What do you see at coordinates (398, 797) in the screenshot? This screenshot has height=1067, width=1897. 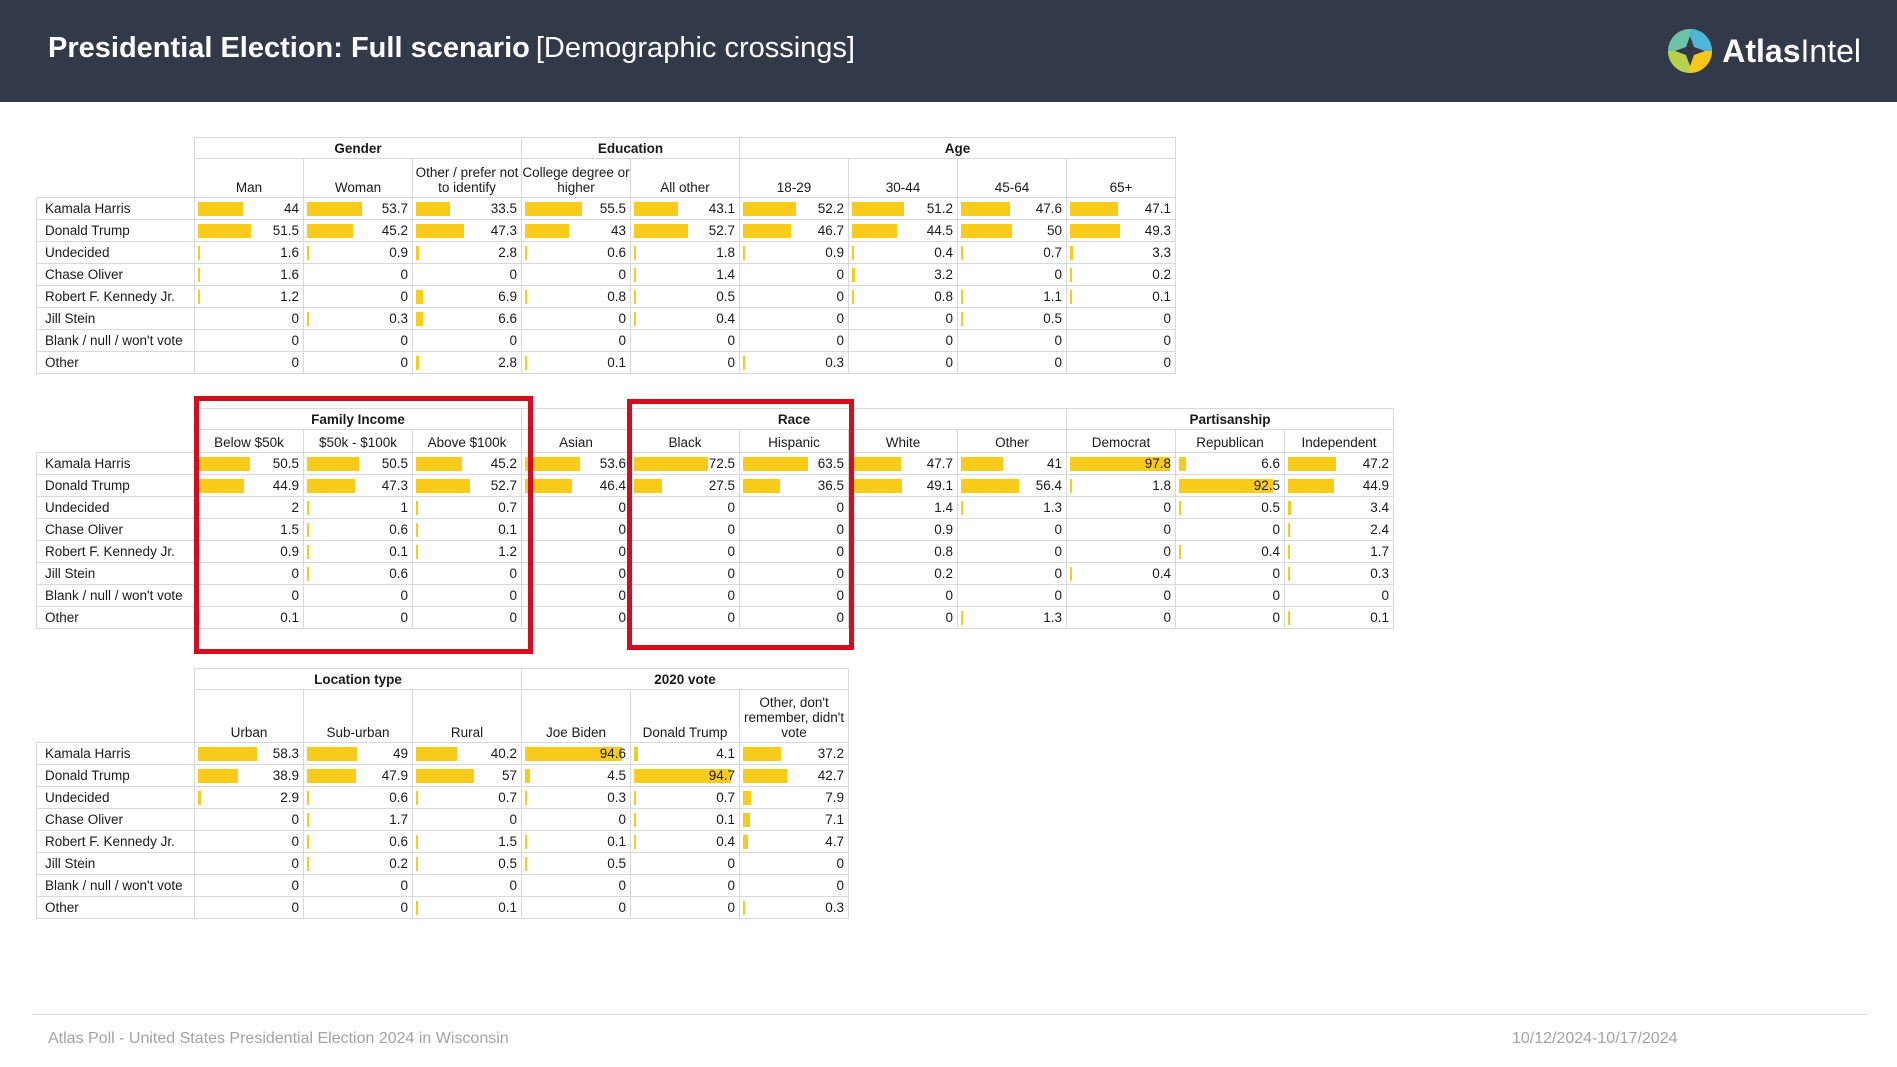 I see `value-number: 0.6` at bounding box center [398, 797].